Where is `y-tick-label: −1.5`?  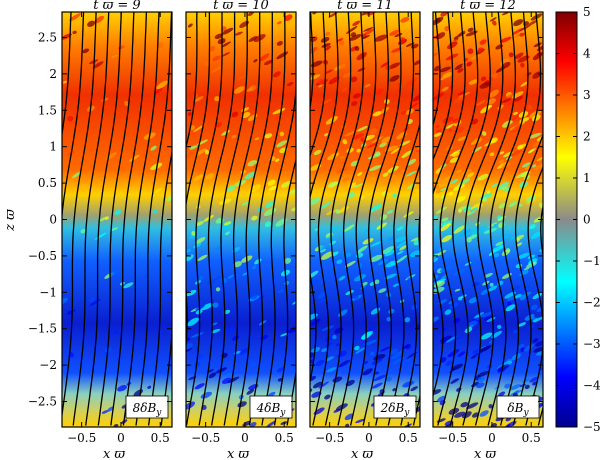 y-tick-label: −1.5 is located at coordinates (42, 329).